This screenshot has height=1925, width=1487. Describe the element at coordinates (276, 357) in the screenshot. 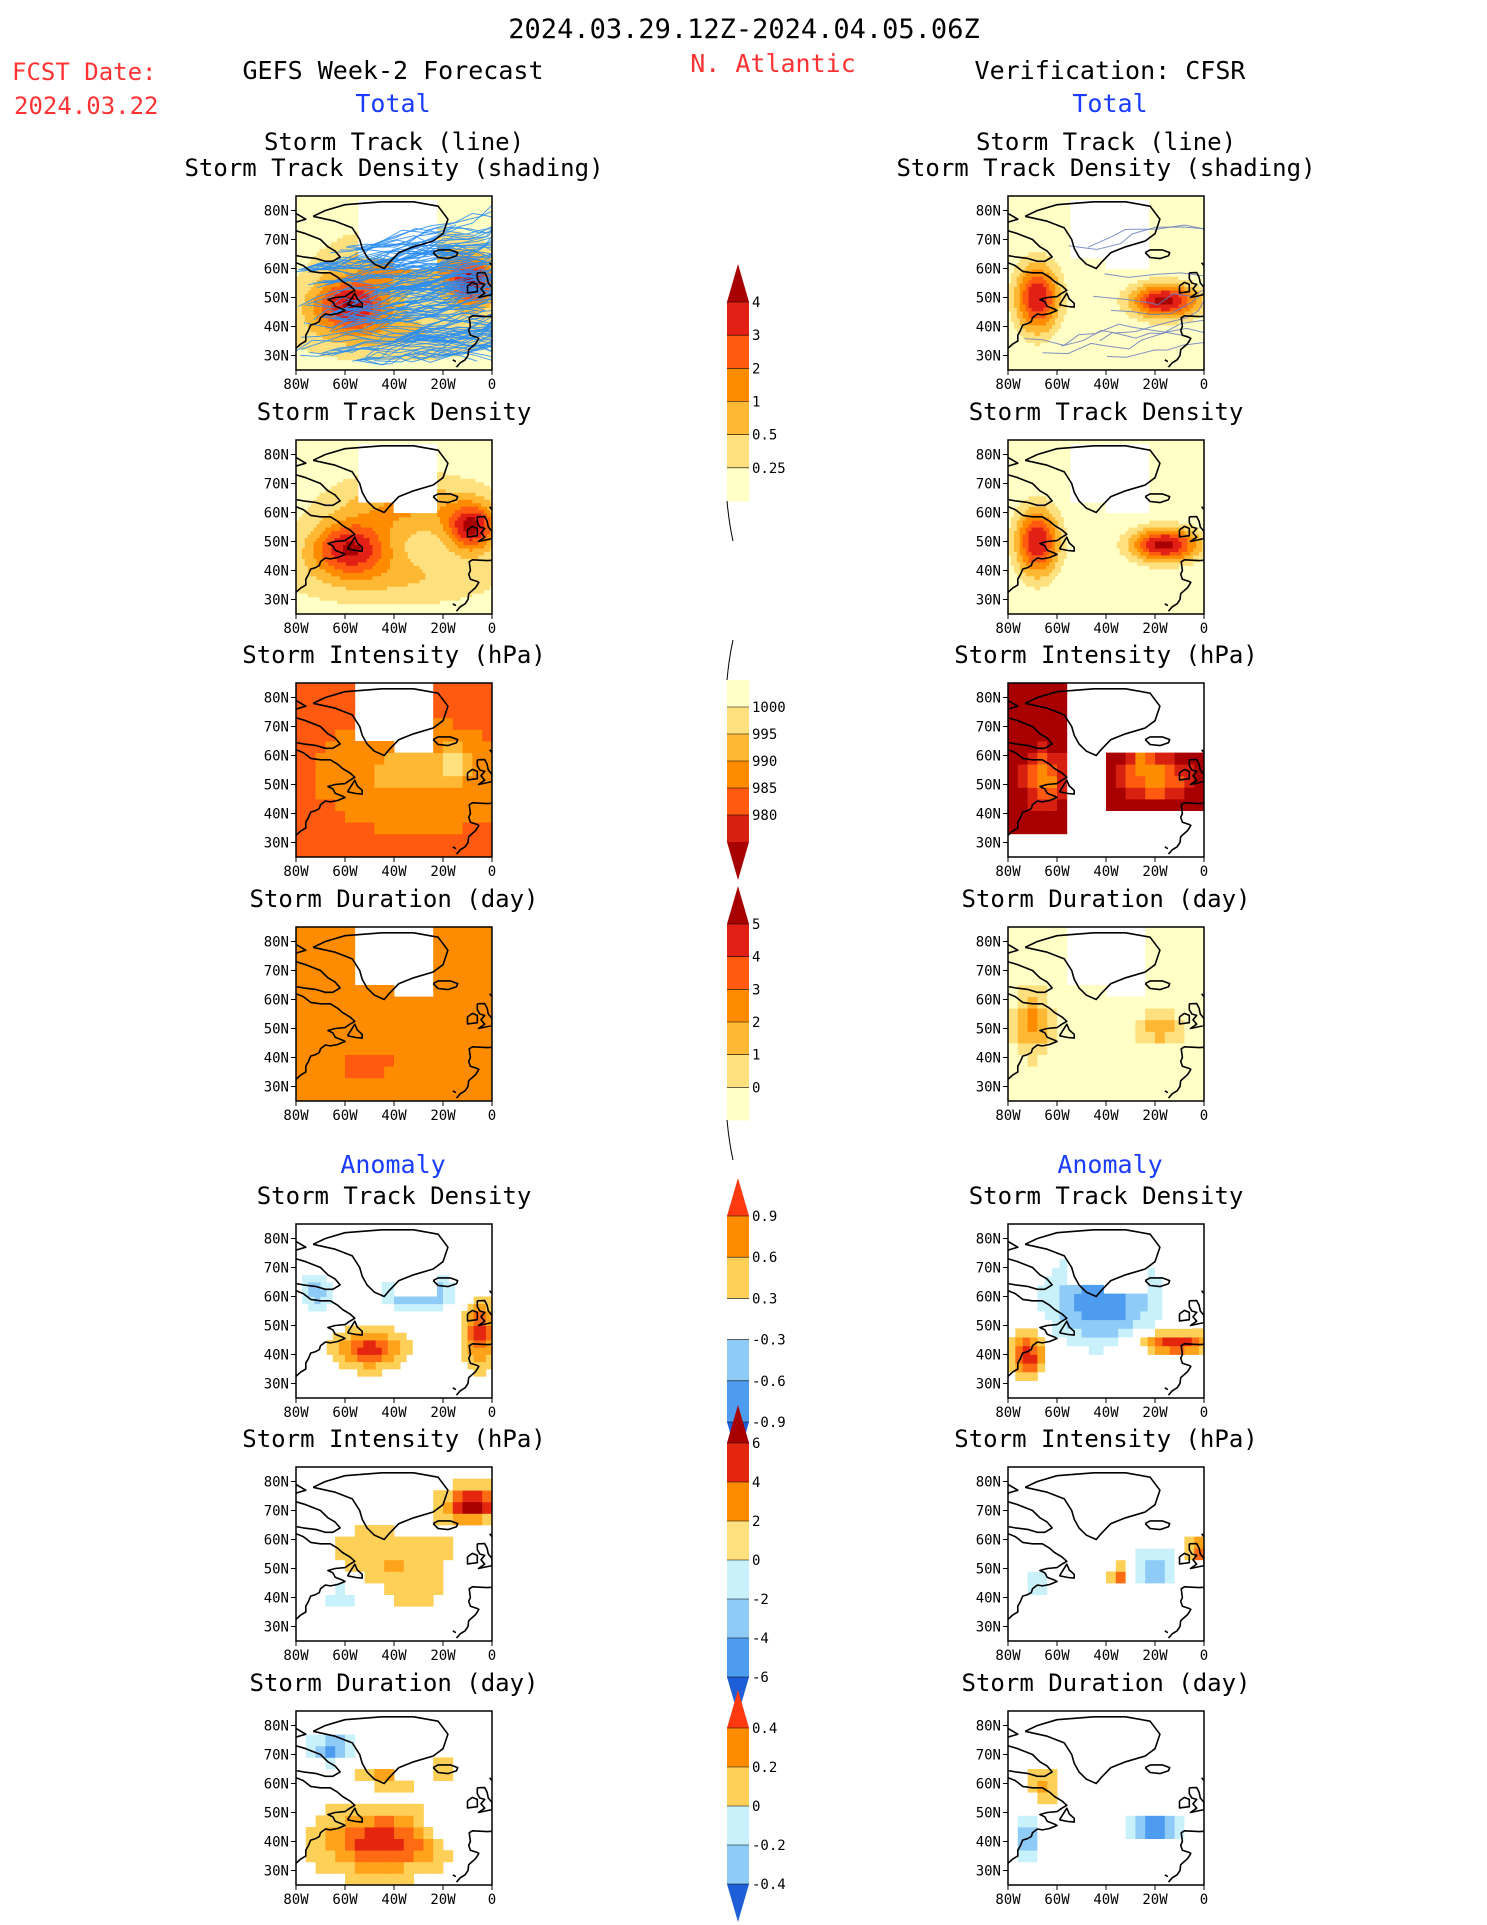

I see `y-tick-label: 30N` at that location.